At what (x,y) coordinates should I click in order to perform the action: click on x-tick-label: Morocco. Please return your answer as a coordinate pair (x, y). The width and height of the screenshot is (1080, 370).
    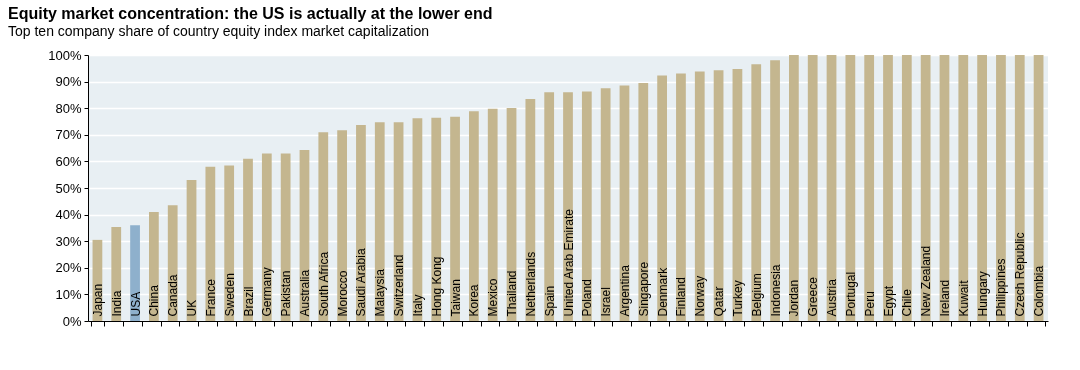
    Looking at the image, I should click on (342, 293).